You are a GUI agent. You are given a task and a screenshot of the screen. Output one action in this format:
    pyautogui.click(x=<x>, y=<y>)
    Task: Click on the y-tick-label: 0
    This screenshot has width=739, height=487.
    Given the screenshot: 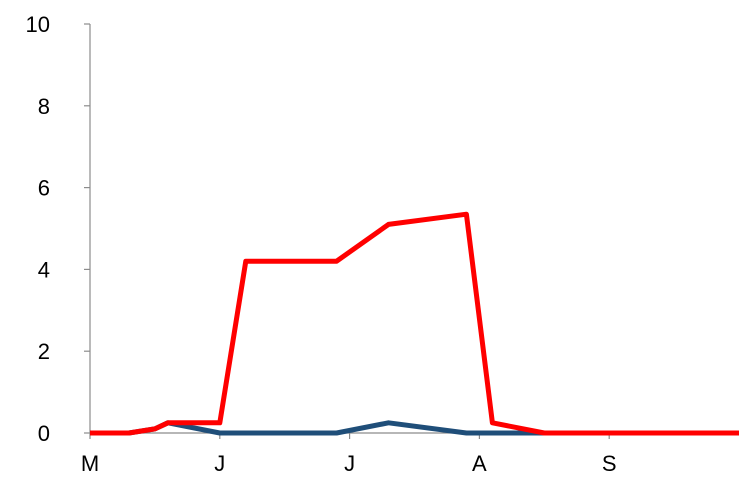 What is the action you would take?
    pyautogui.click(x=44, y=433)
    